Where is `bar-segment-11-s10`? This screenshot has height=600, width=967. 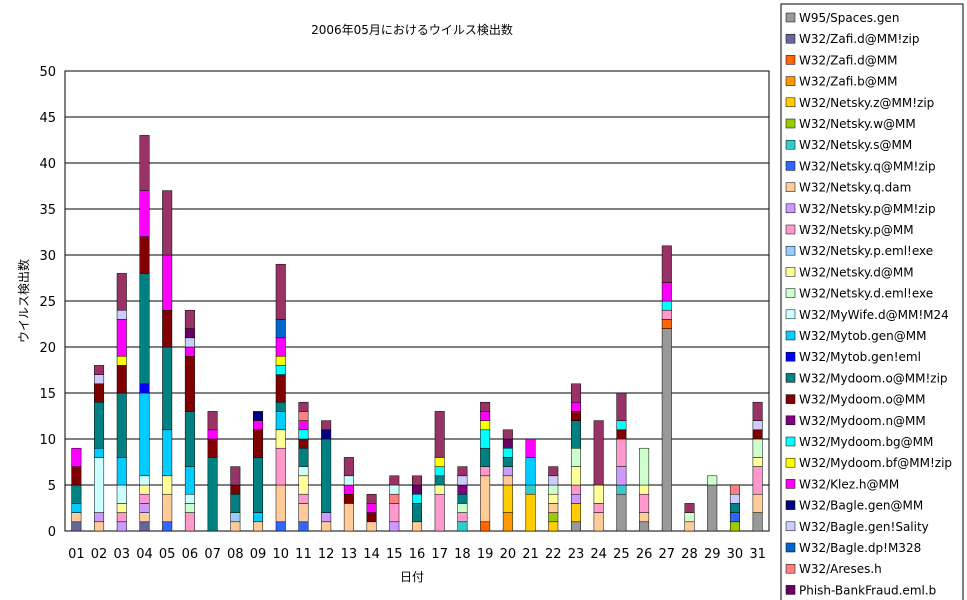 bar-segment-11-s10 is located at coordinates (303, 498).